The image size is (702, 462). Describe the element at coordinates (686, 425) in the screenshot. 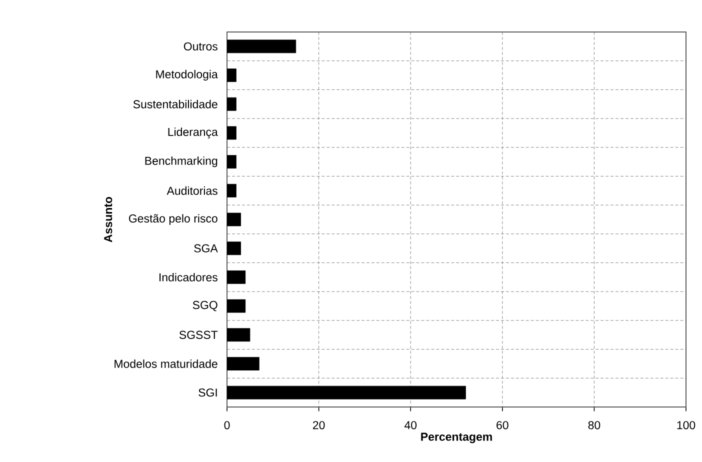

I see `x-tick-label: 100` at that location.